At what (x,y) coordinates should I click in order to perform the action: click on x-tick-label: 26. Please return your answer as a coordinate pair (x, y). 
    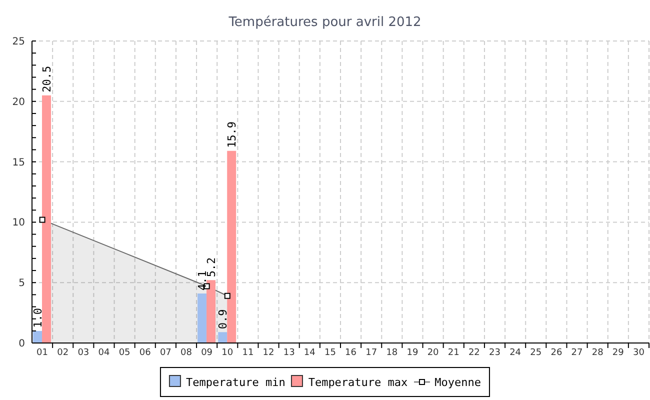
    Looking at the image, I should click on (556, 353).